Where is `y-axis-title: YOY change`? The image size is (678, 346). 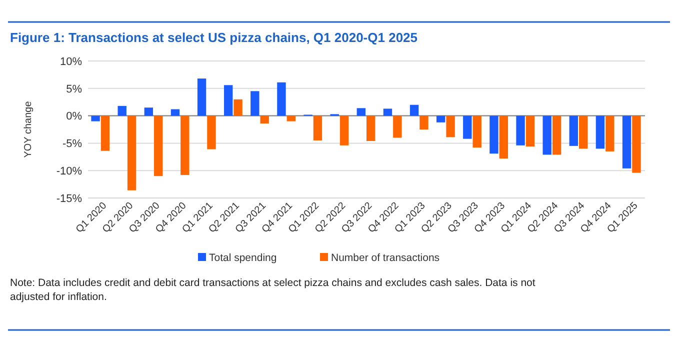 y-axis-title: YOY change is located at coordinates (28, 129).